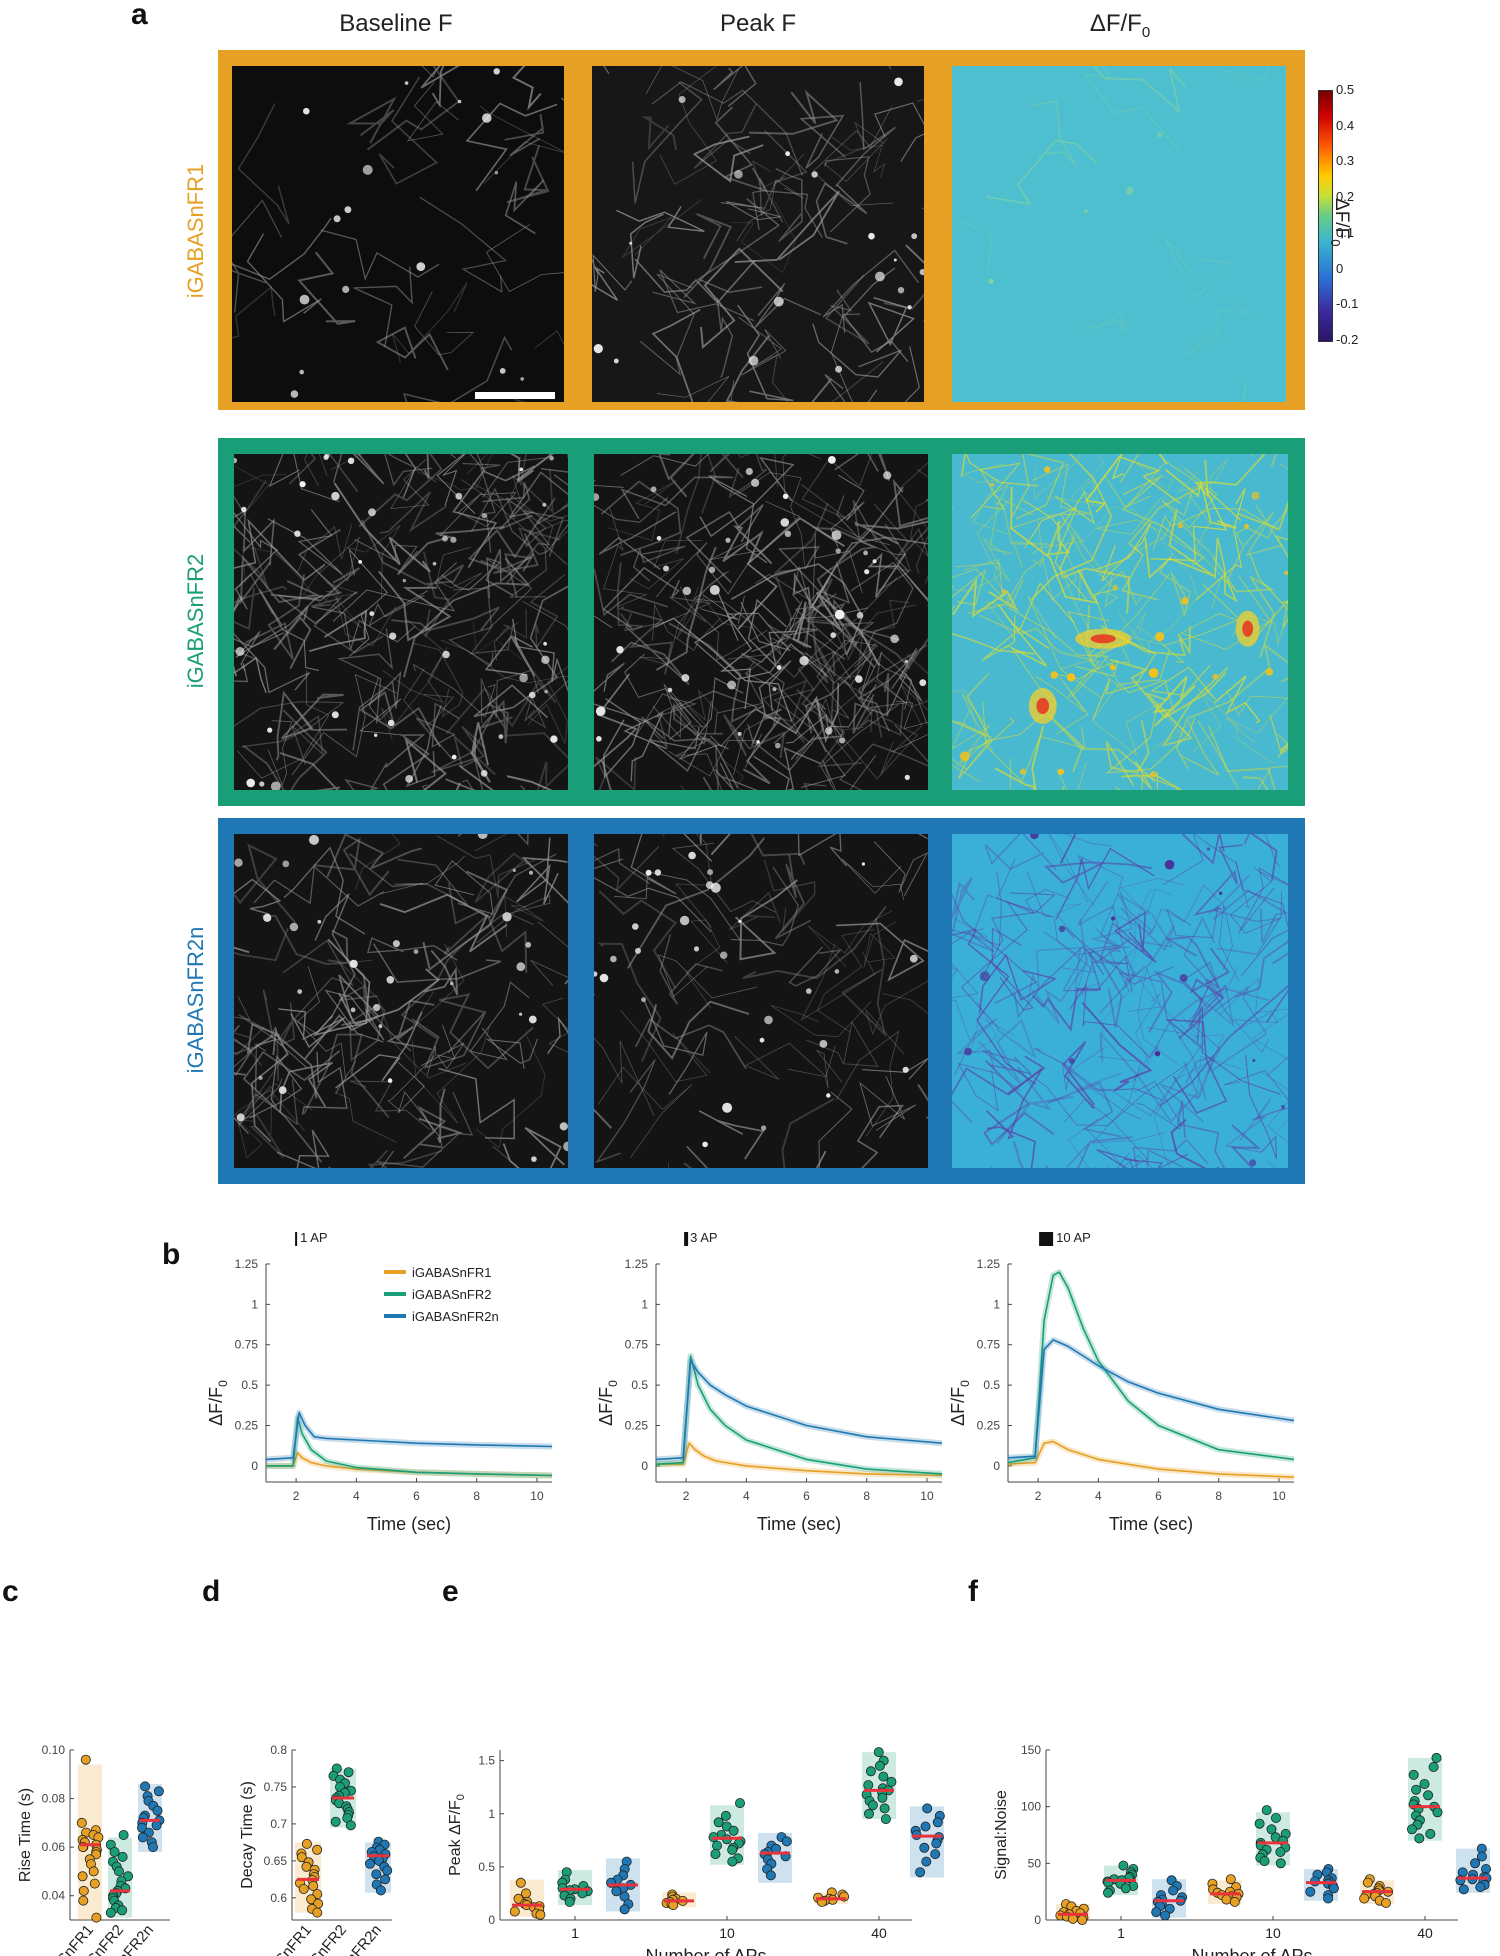  Describe the element at coordinates (1345, 89) in the screenshot. I see `colorbar-tick-label: 0.5` at that location.